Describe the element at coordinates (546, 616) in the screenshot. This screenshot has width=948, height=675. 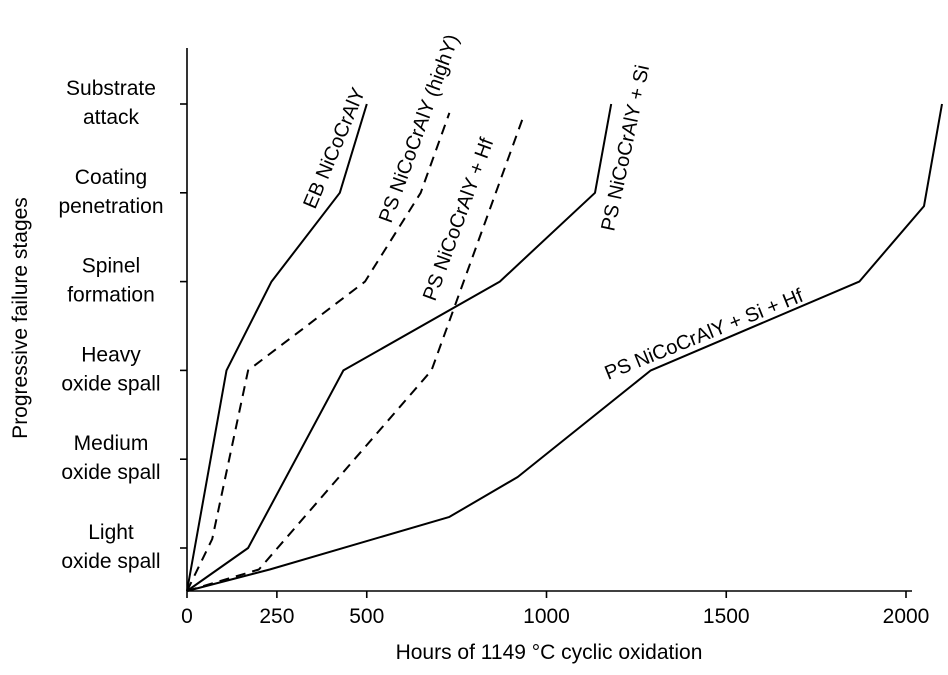
I see `x-tick-label: 1000` at that location.